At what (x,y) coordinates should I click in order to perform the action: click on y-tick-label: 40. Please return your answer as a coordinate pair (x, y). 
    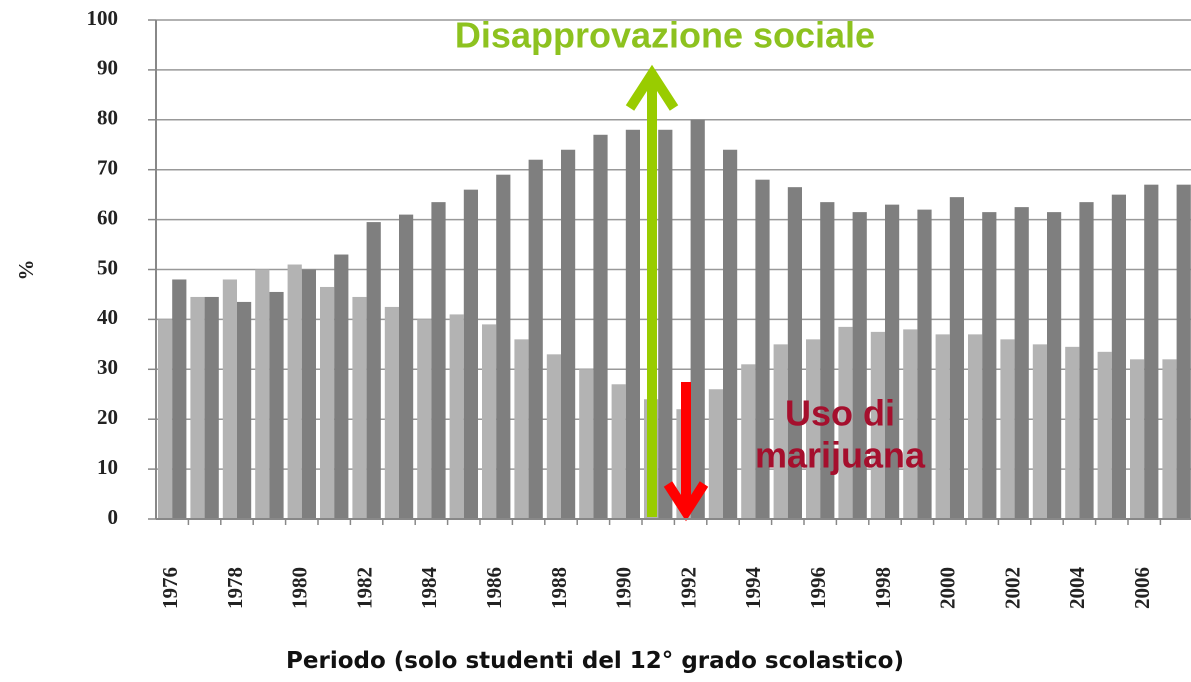
    Looking at the image, I should click on (107, 317).